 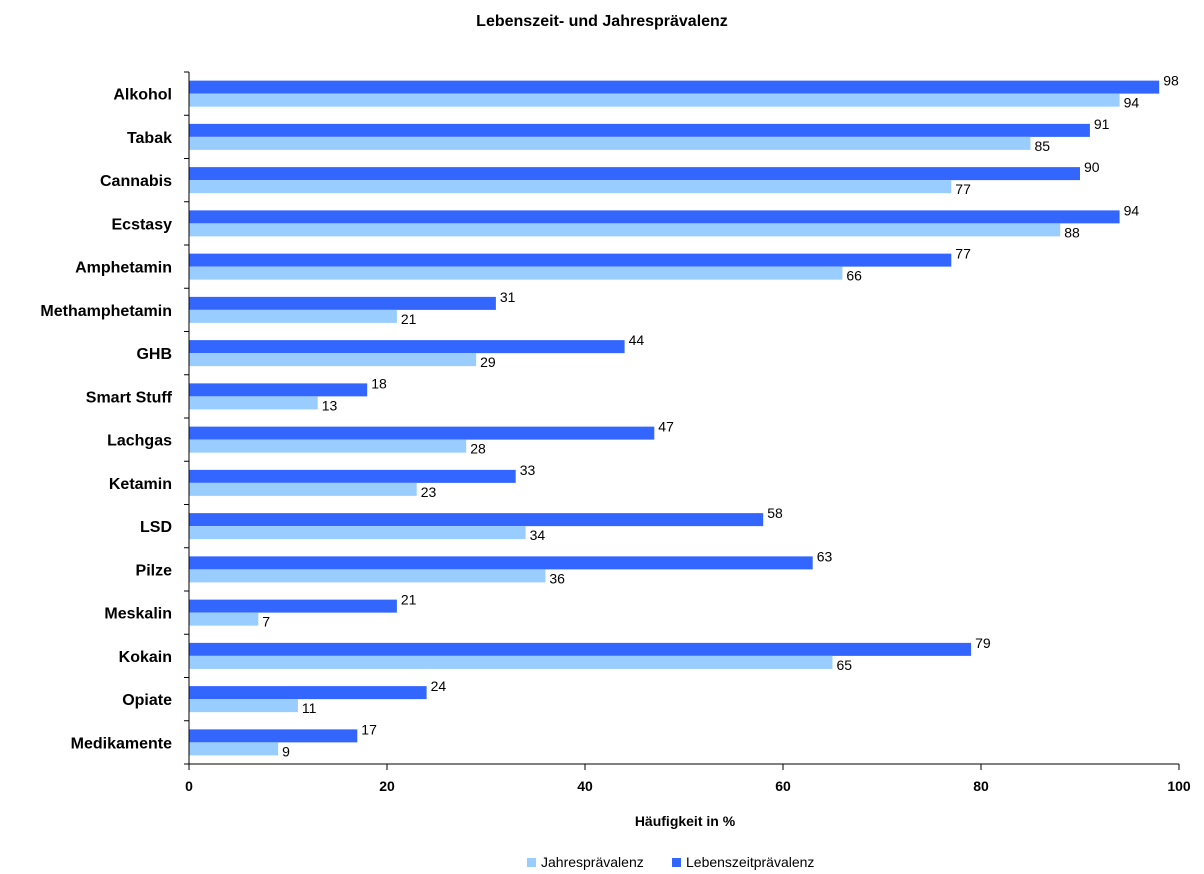 I want to click on value-label-lebenszeit-3: 94, so click(x=1132, y=210).